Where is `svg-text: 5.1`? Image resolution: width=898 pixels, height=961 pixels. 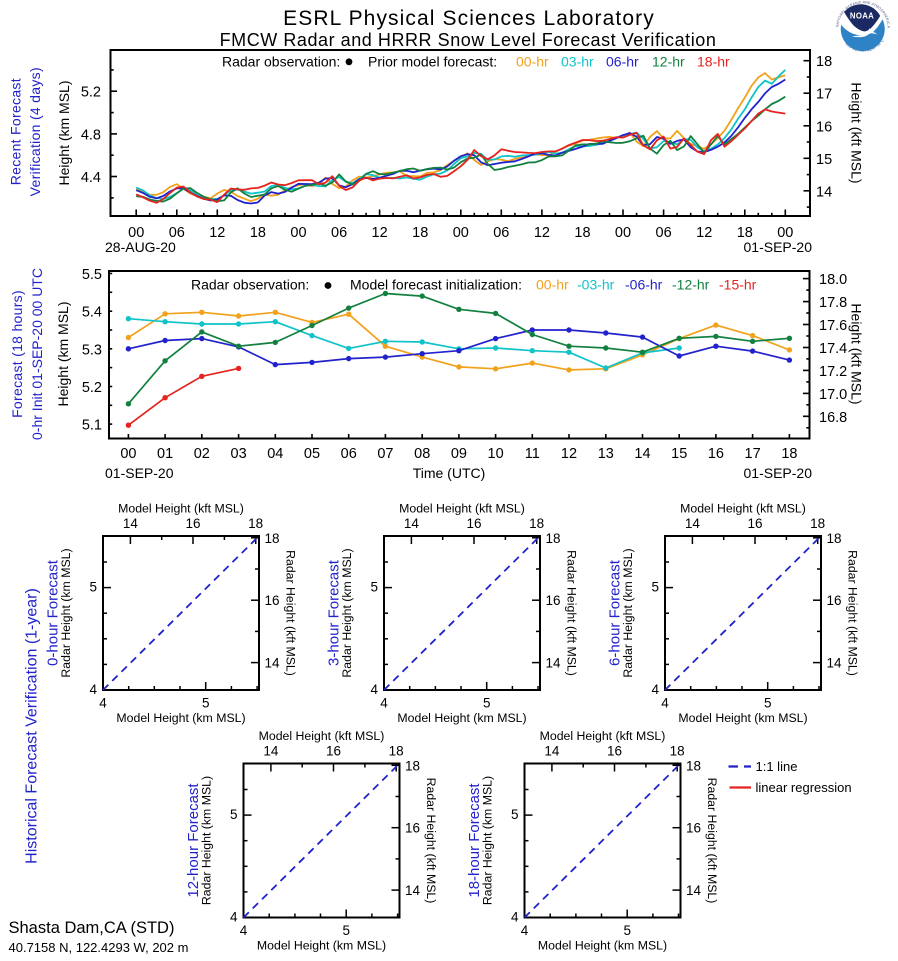
svg-text: 5.1 is located at coordinates (92, 426).